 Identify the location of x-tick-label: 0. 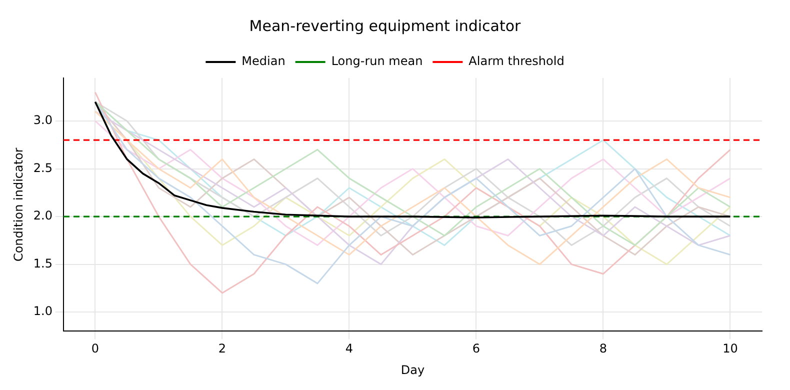
(95, 349).